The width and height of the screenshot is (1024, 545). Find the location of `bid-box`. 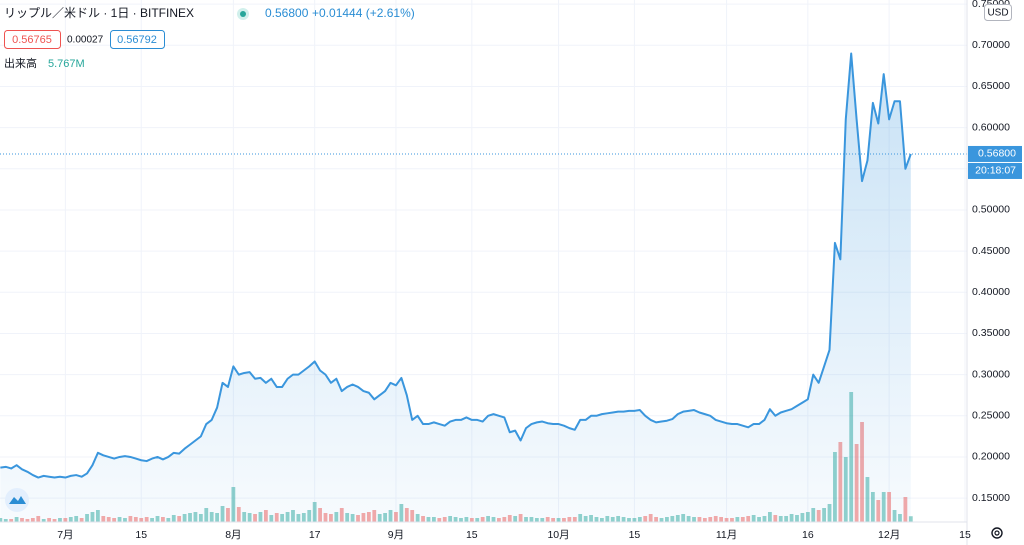

bid-box is located at coordinates (32, 39).